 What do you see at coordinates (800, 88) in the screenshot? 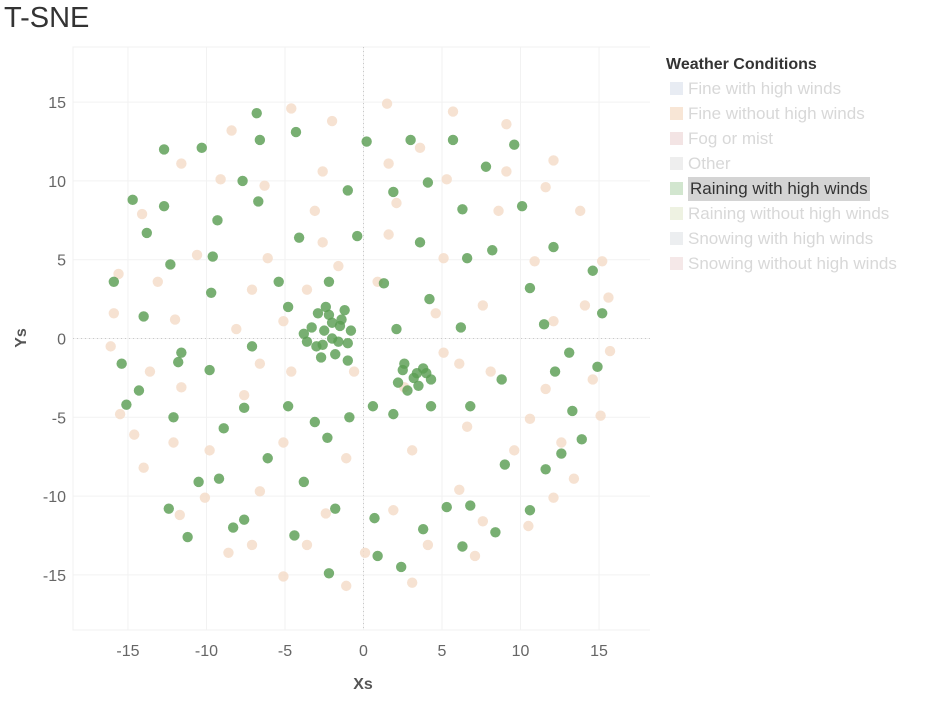
I see `legend-item: Fine with high winds` at bounding box center [800, 88].